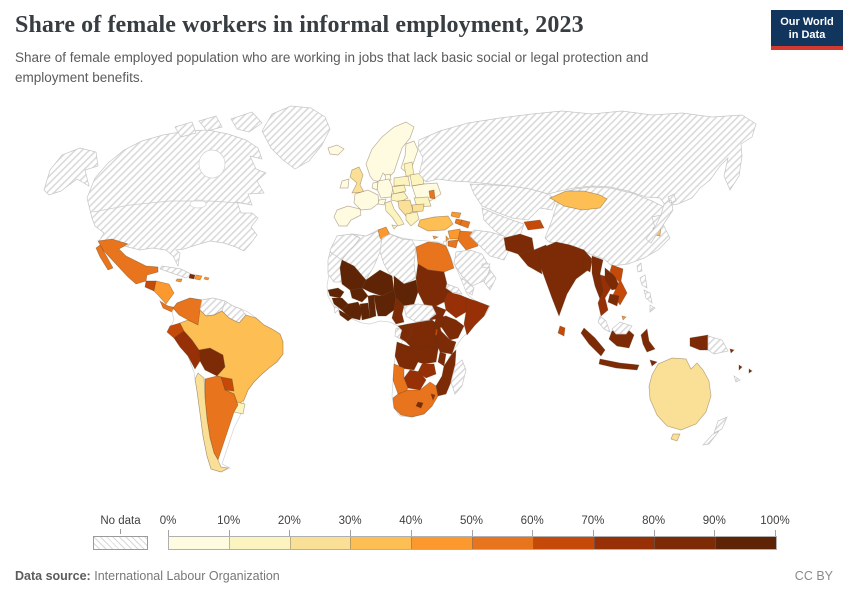  I want to click on country-iran, so click(490, 245).